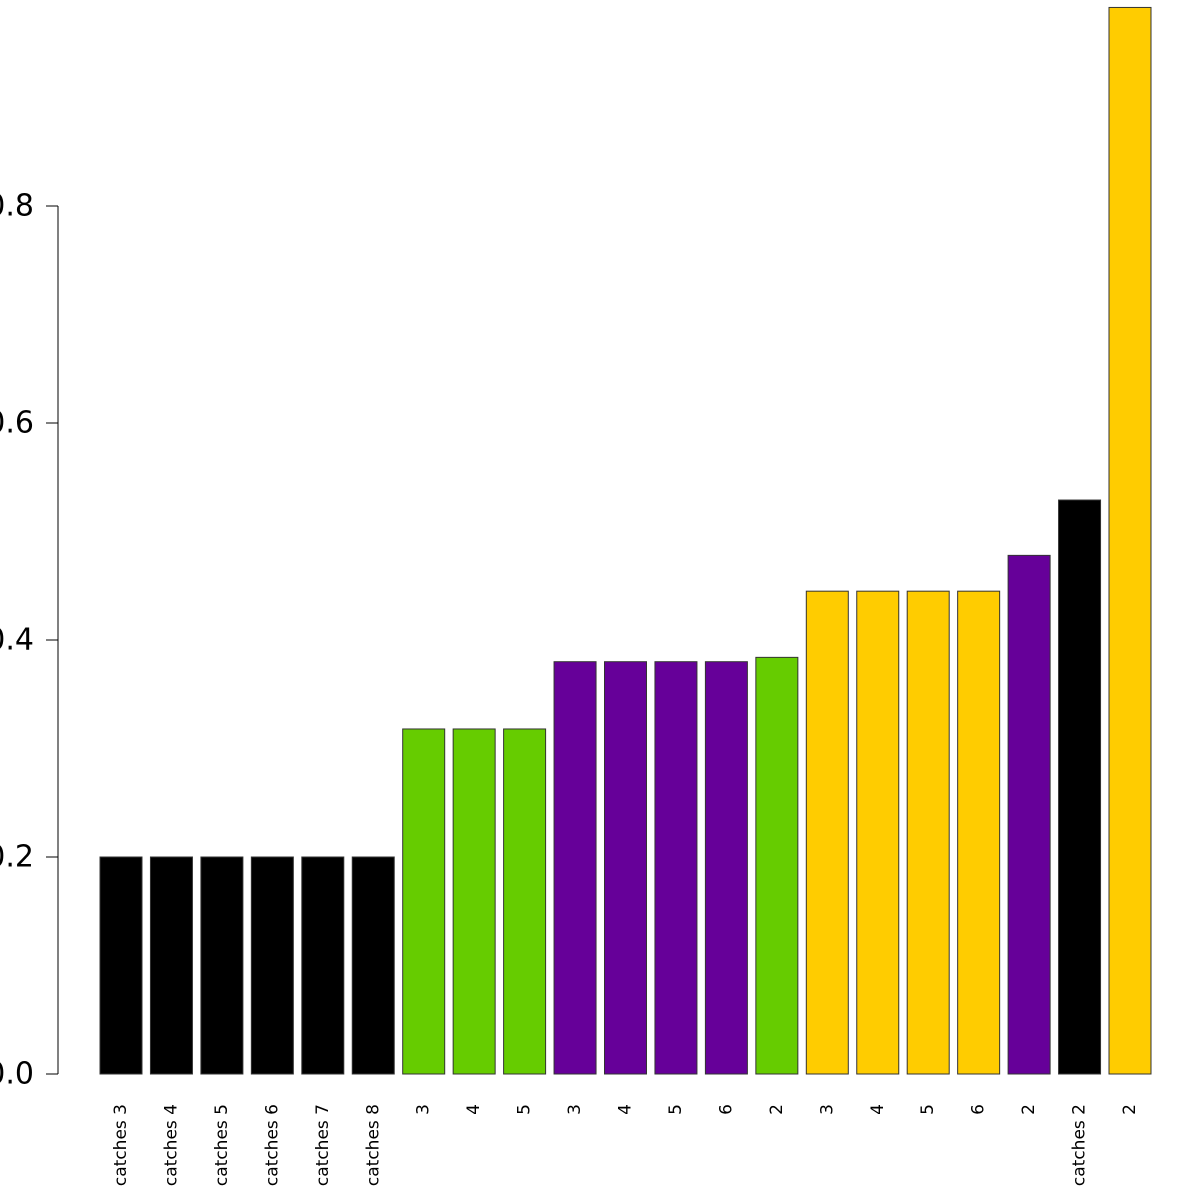  I want to click on y-tick-label: 0.6, so click(17, 423).